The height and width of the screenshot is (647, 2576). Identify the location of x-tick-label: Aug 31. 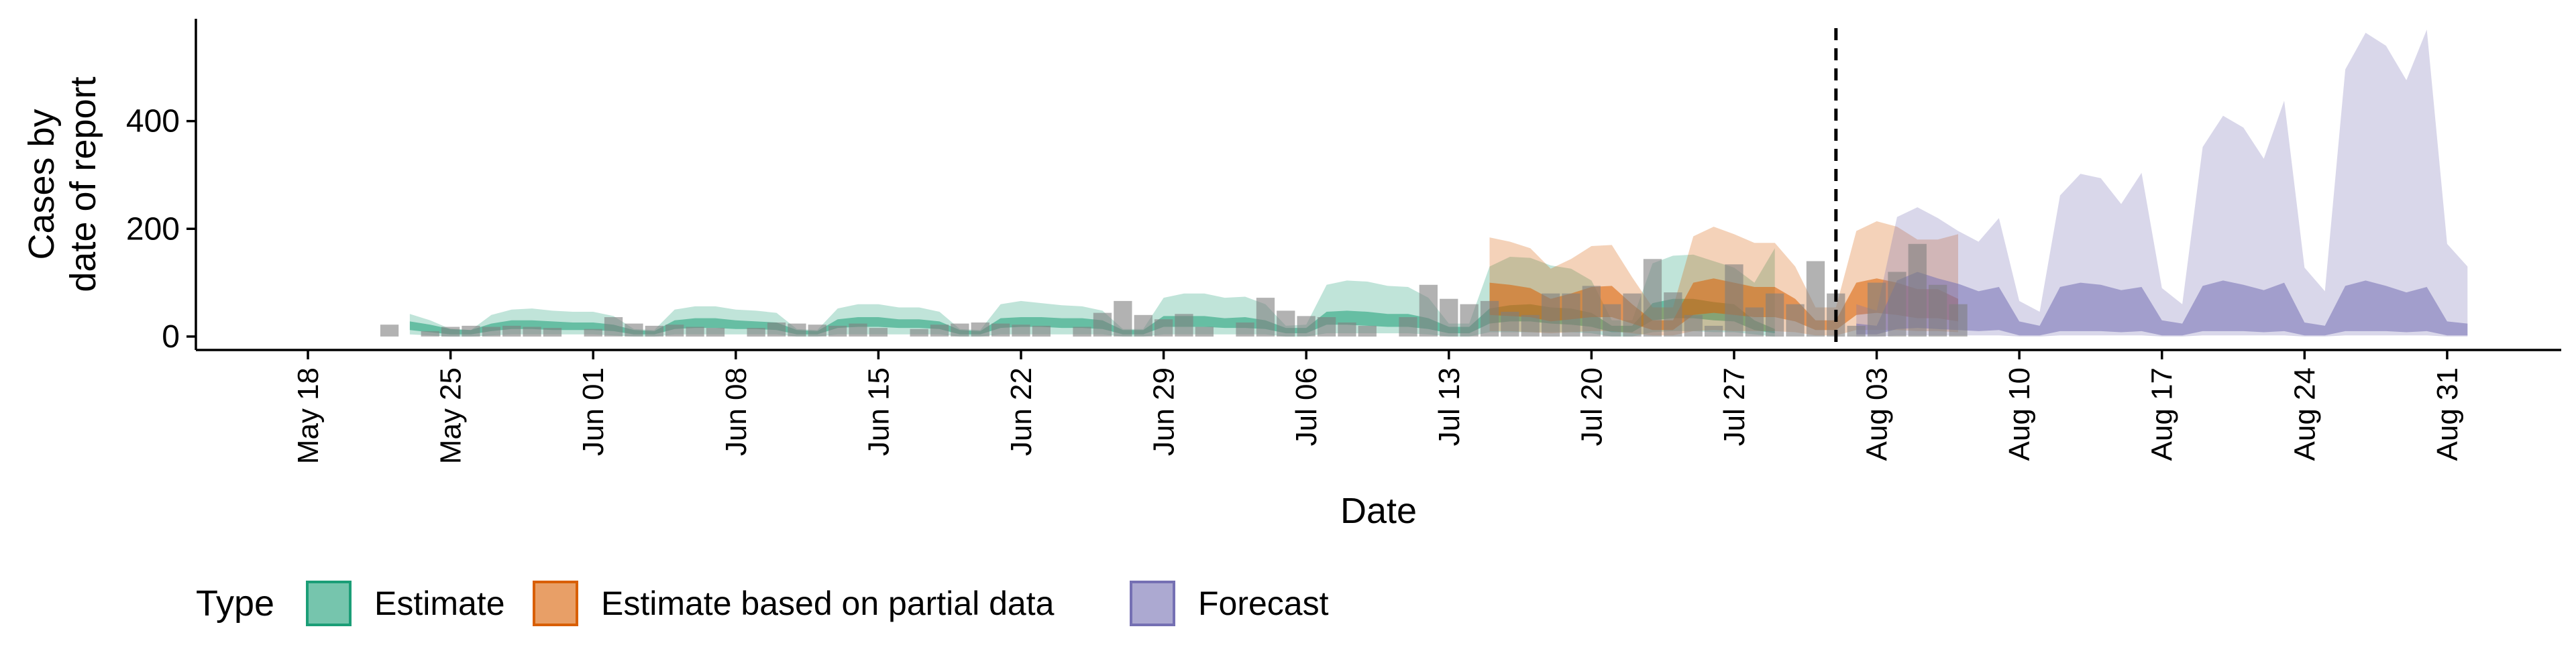
(2447, 414).